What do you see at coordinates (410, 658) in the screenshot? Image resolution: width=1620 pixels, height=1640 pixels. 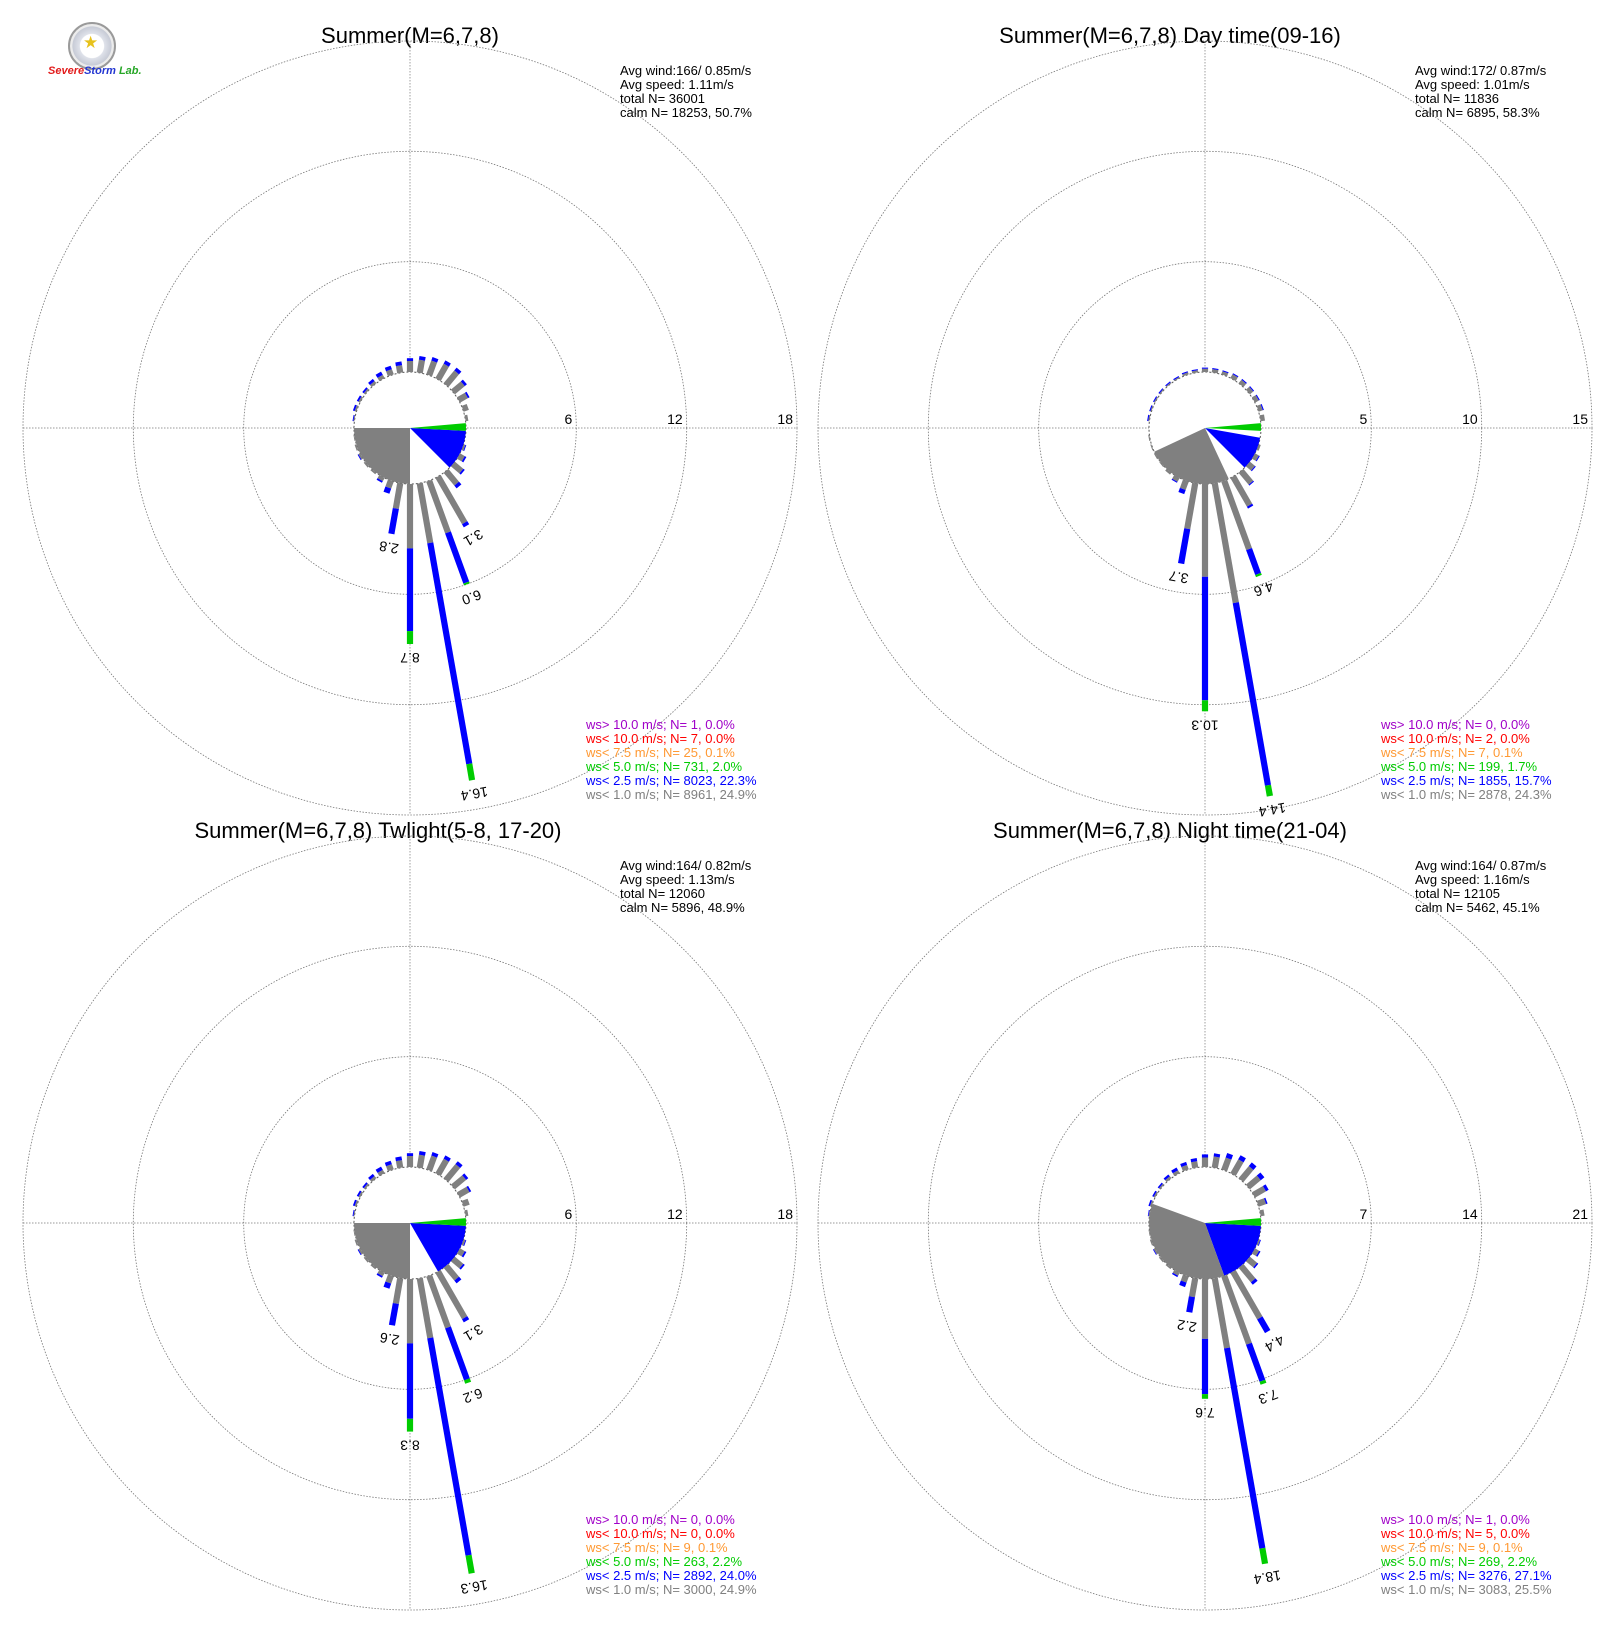 I see `bar-value-label: 8.7` at bounding box center [410, 658].